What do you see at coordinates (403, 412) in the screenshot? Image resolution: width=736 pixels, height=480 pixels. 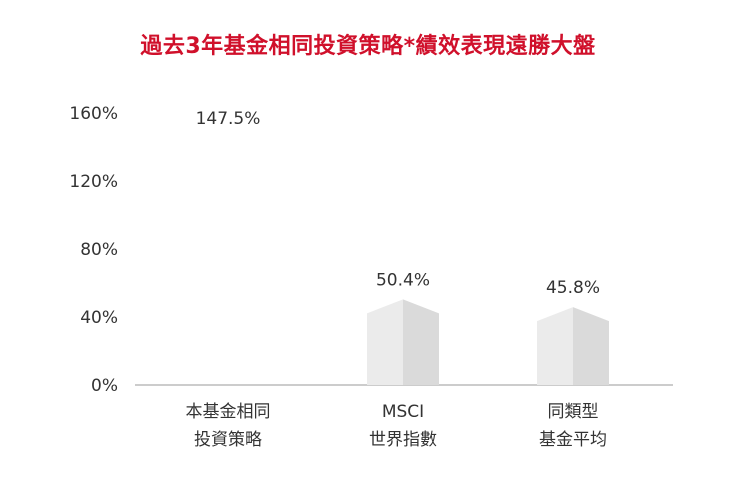 I see `category-label: MSCI` at bounding box center [403, 412].